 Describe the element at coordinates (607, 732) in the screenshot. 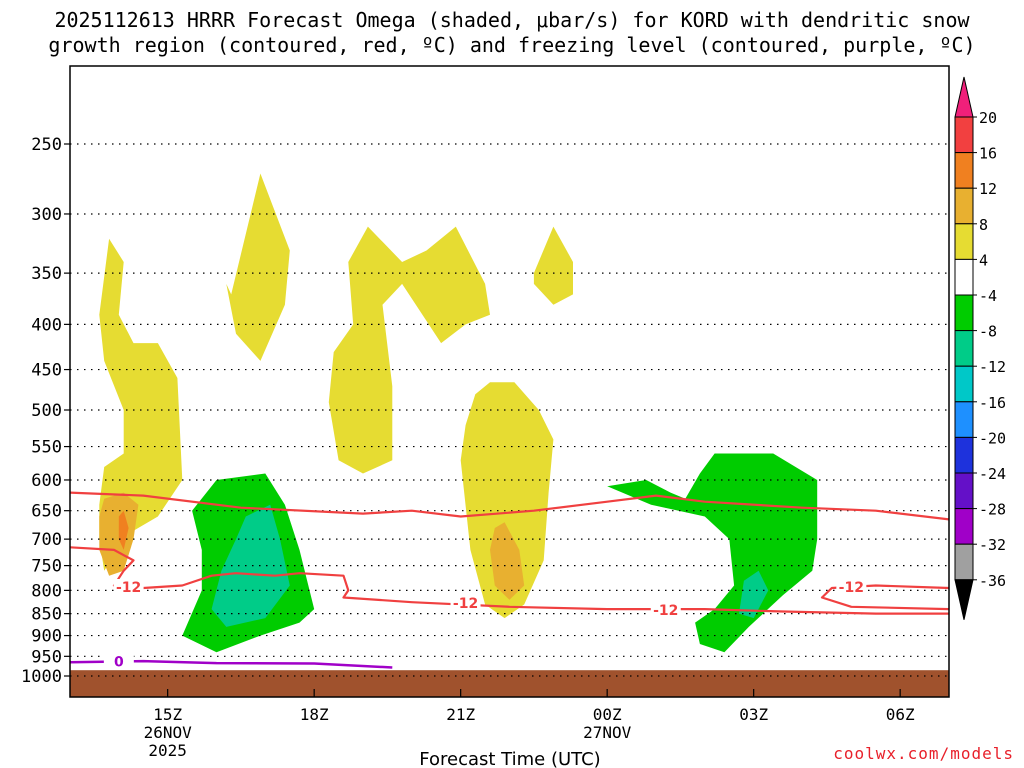

I see `x-date-label-00Z: 27NOV` at that location.